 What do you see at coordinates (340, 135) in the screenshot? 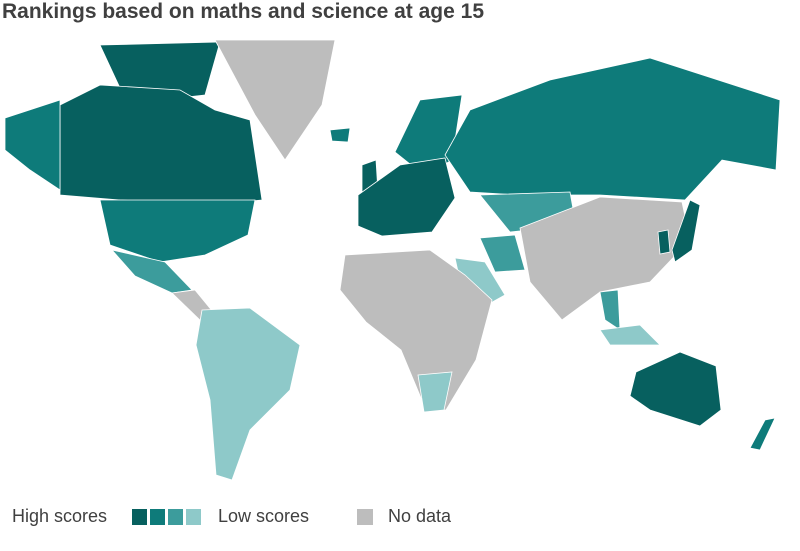
I see `iceland` at bounding box center [340, 135].